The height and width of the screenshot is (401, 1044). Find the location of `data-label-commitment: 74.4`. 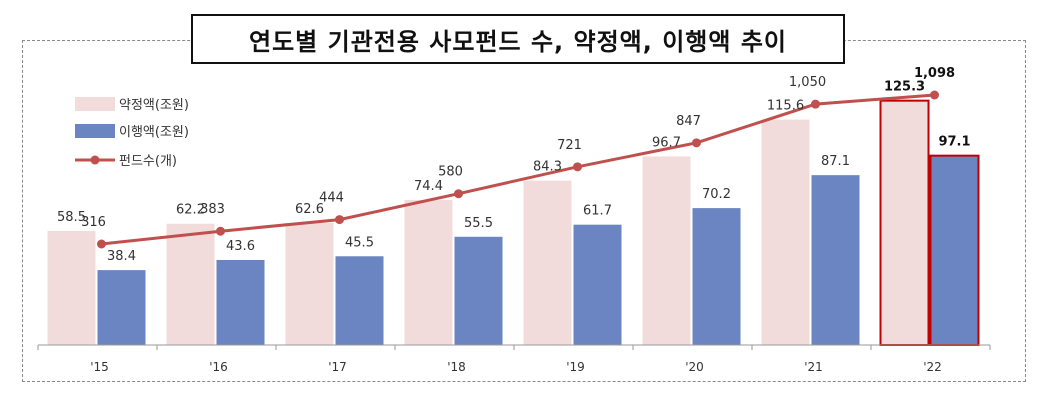

data-label-commitment: 74.4 is located at coordinates (428, 186).